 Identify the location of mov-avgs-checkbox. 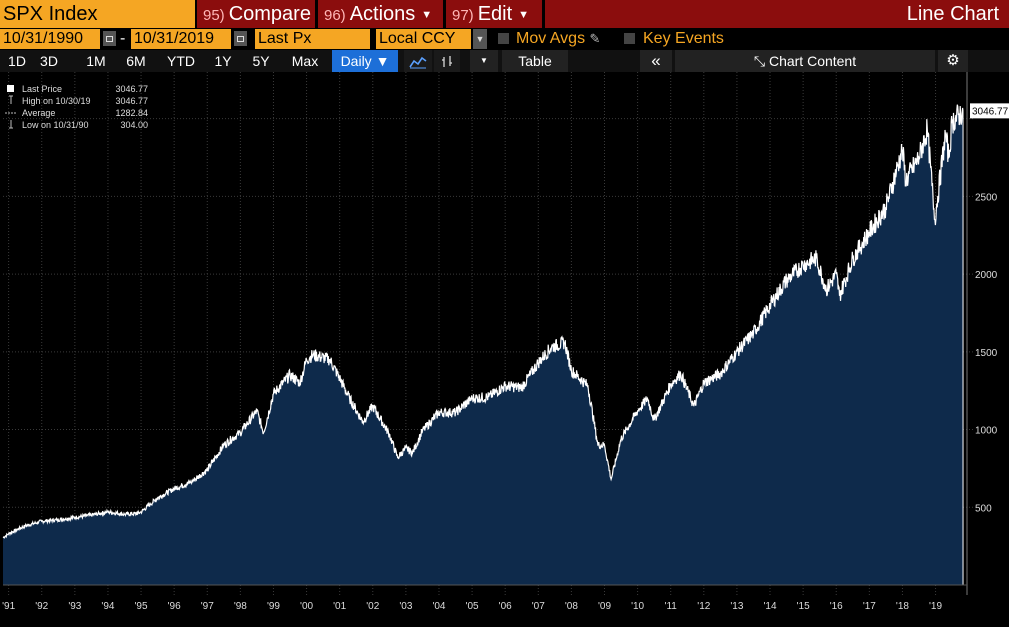
(503, 38).